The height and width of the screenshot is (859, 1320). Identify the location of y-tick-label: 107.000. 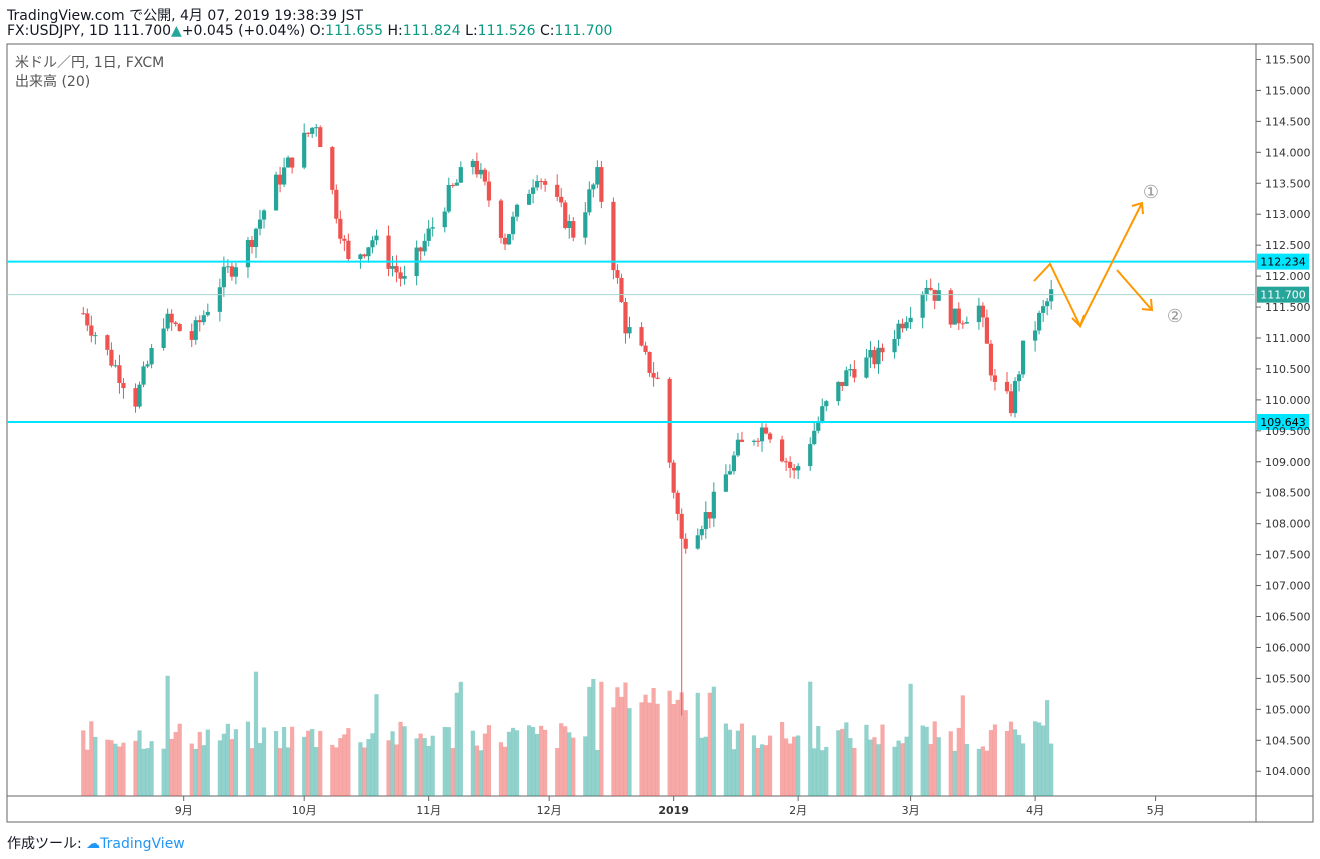
(1288, 586).